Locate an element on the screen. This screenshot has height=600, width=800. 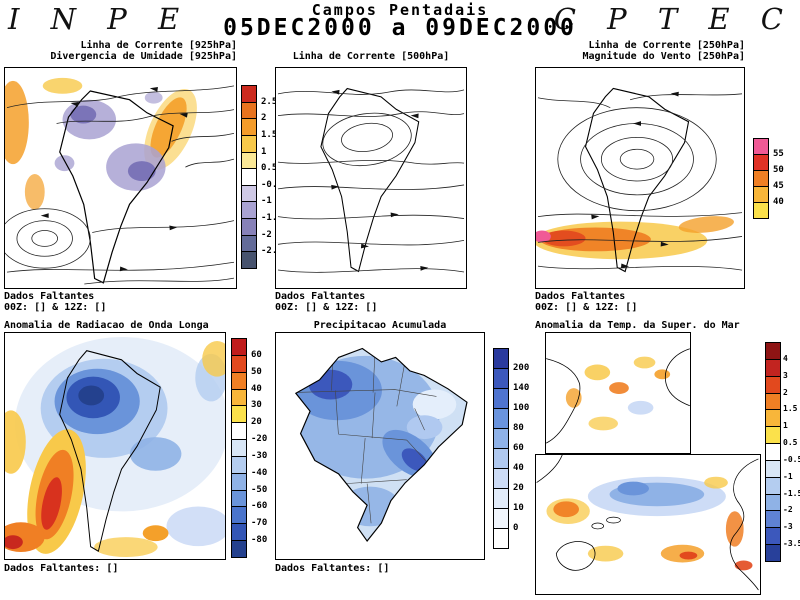
olr-anomaly-shading is located at coordinates (115, 447).